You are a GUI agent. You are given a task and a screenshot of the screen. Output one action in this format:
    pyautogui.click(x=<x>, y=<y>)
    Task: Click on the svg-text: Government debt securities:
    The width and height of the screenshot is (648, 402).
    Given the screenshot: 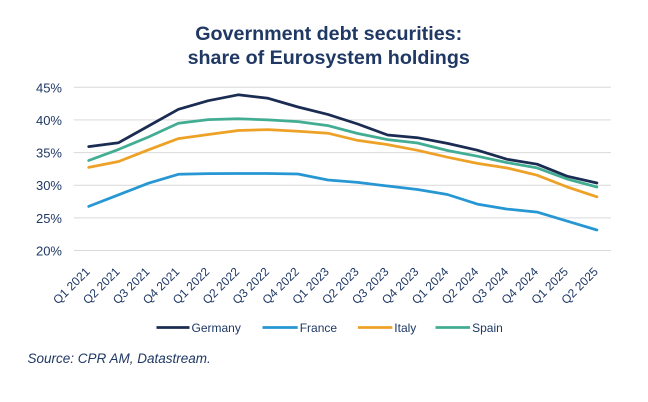 What is the action you would take?
    pyautogui.click(x=328, y=34)
    